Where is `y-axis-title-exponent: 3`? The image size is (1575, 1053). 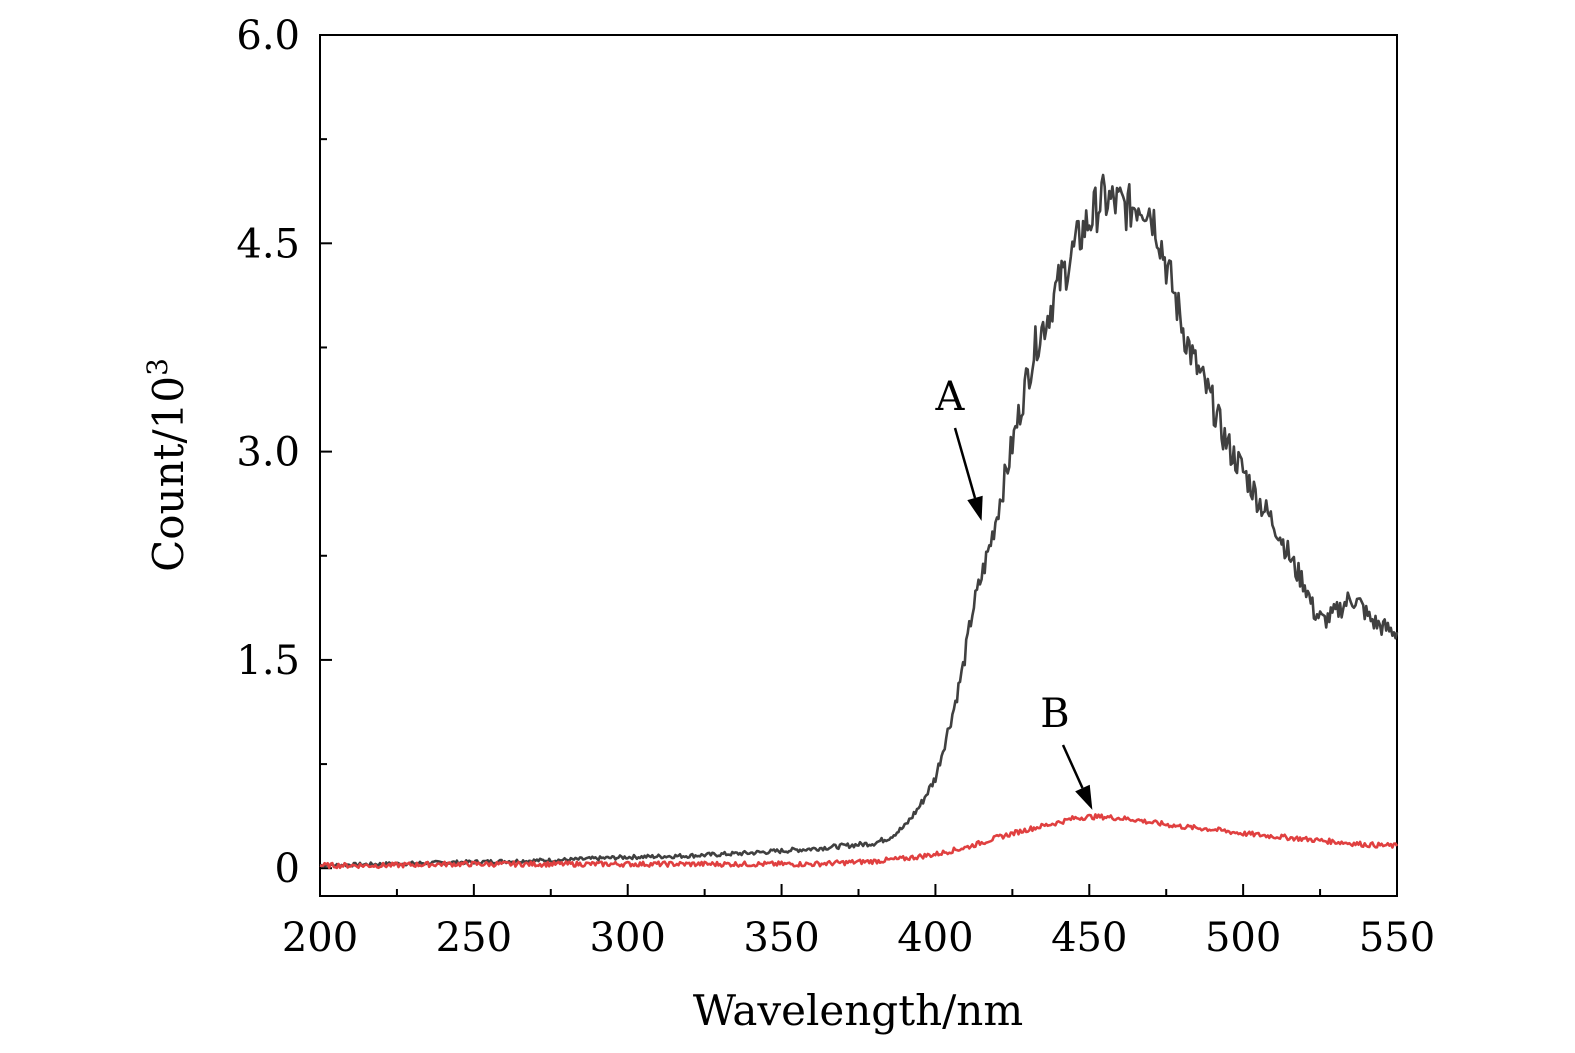 y-axis-title-exponent: 3 is located at coordinates (157, 367).